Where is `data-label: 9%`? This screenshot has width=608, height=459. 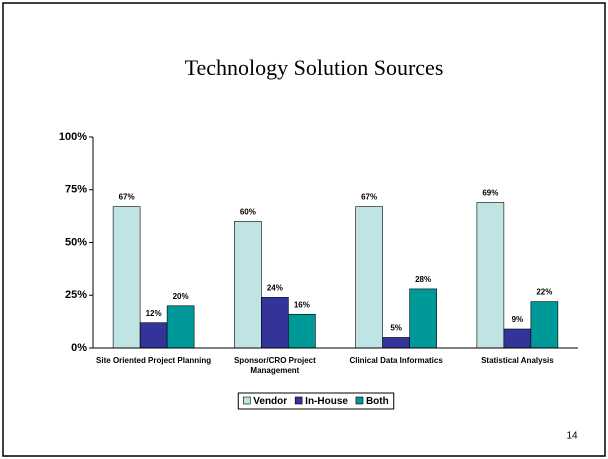
data-label: 9% is located at coordinates (518, 319).